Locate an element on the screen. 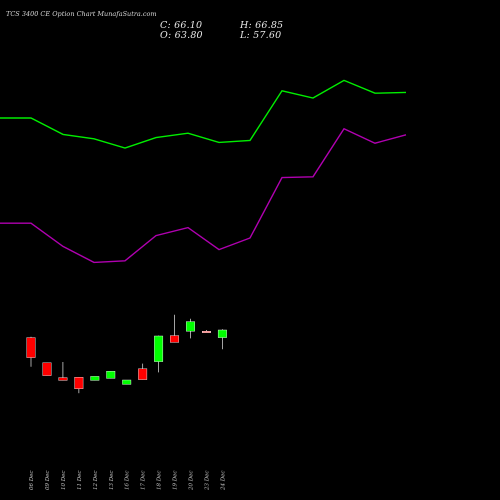 The image size is (500, 500). x-tick-label: 12 Dec is located at coordinates (96, 481).